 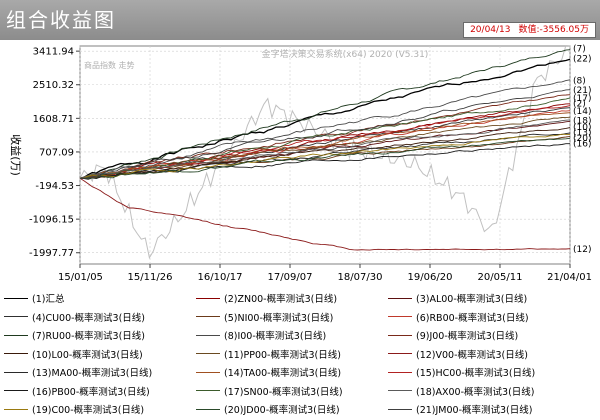 What do you see at coordinates (275, 336) in the screenshot?
I see `legend-label: (8)I00-概率测试3(日线)` at bounding box center [275, 336].